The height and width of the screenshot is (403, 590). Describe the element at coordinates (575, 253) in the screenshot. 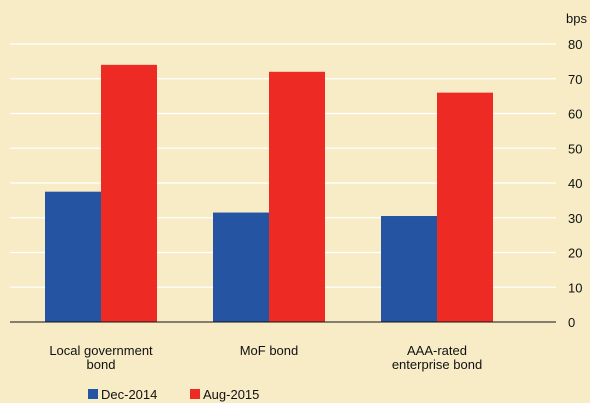

I see `y-tick-label-20: 20` at that location.